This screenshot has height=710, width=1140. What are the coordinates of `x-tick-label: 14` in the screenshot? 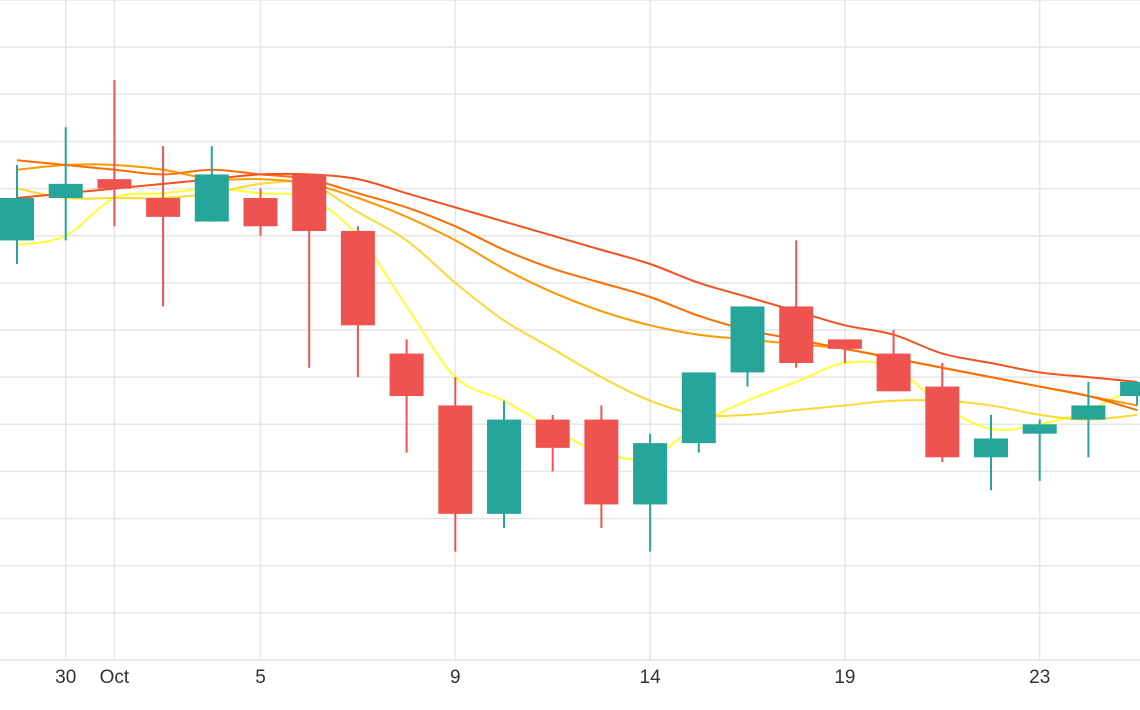 It's located at (651, 677).